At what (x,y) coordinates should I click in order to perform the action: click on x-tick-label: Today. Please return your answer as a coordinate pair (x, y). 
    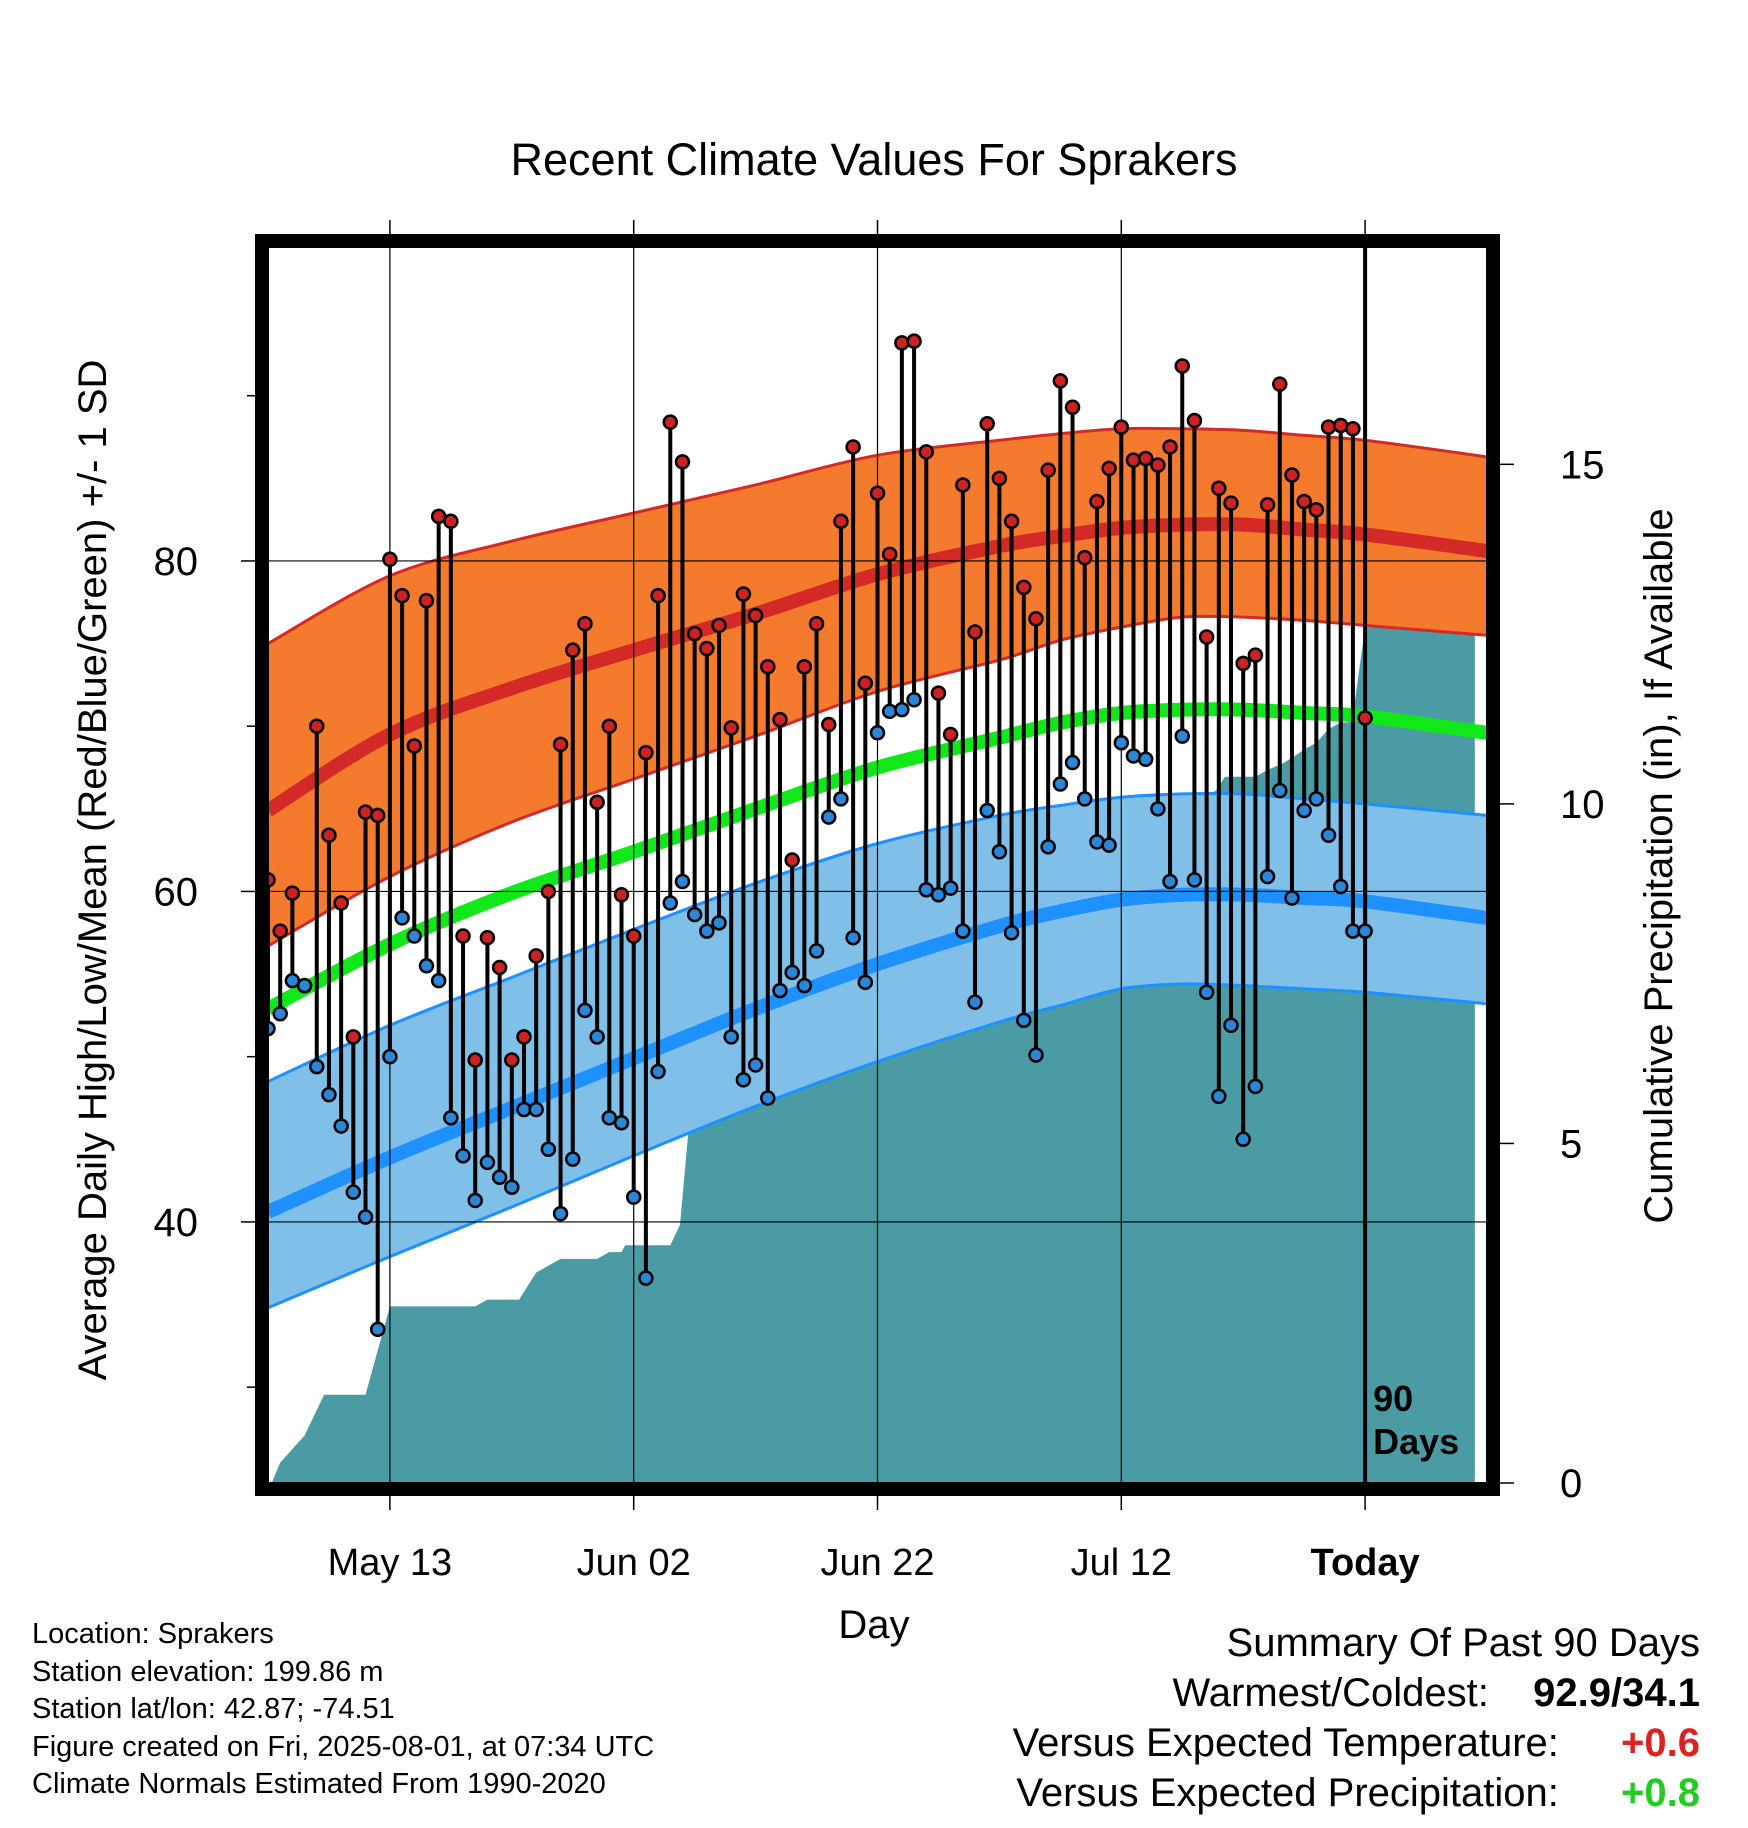
    Looking at the image, I should click on (1365, 1563).